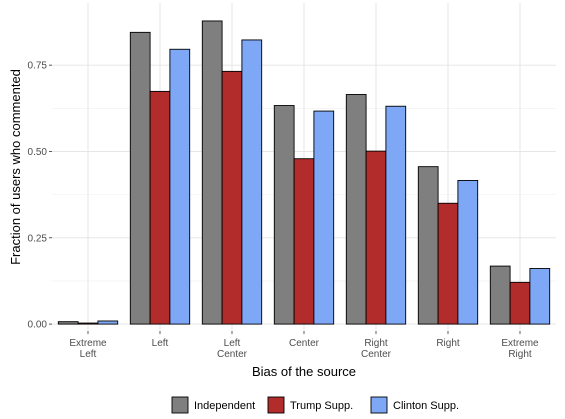 The width and height of the screenshot is (565, 419). Describe the element at coordinates (232, 349) in the screenshot. I see `x-tick-label: Left Center` at that location.